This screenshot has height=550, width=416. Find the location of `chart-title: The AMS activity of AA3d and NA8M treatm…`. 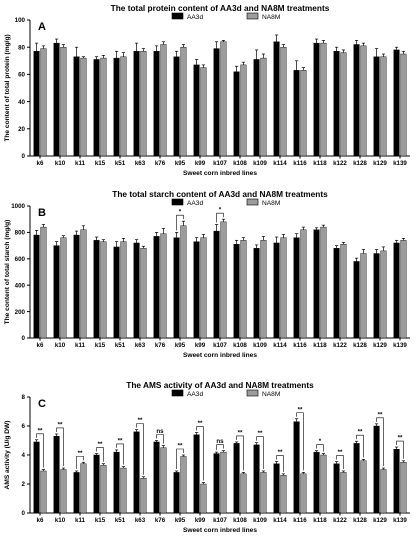

chart-title: The AMS activity of AA3d and NA8M treatm… is located at coordinates (220, 385).